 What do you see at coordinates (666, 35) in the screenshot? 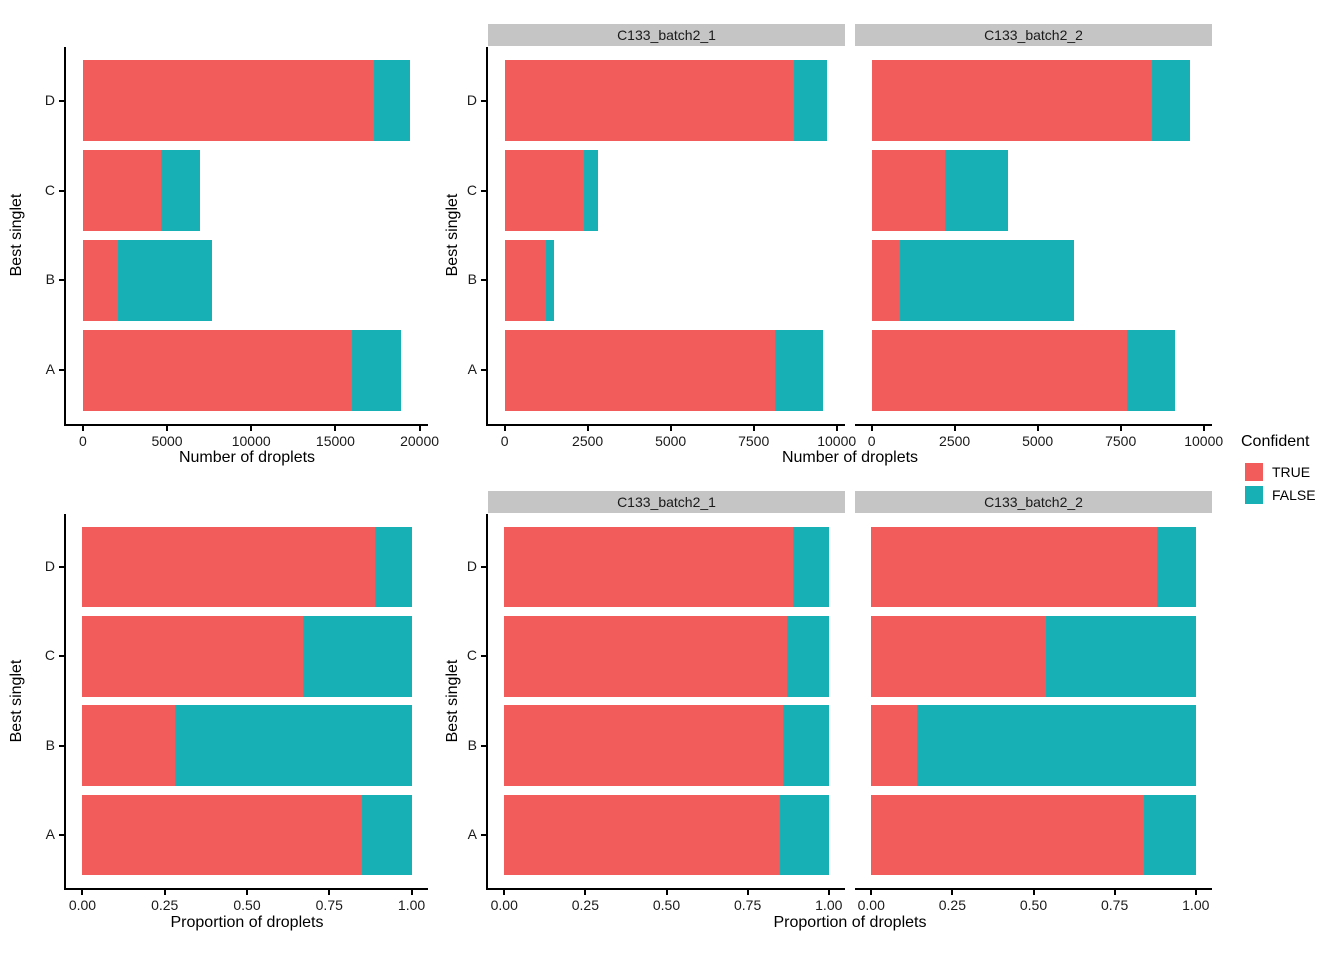
I see `facet-strip-counts-batch1: C133_batch2_1` at bounding box center [666, 35].